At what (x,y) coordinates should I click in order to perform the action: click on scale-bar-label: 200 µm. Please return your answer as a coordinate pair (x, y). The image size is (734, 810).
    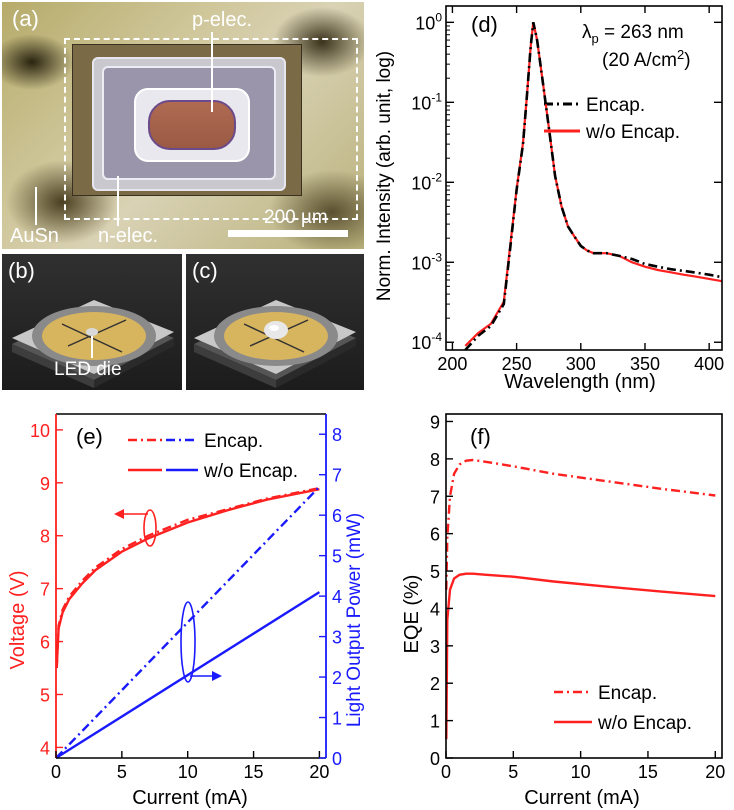
    Looking at the image, I should click on (296, 217).